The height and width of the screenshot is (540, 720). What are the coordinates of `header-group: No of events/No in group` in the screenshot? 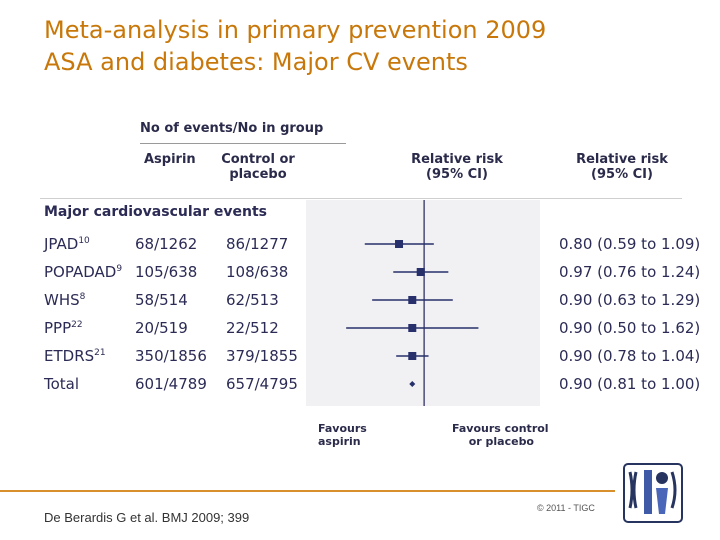 It's located at (232, 128).